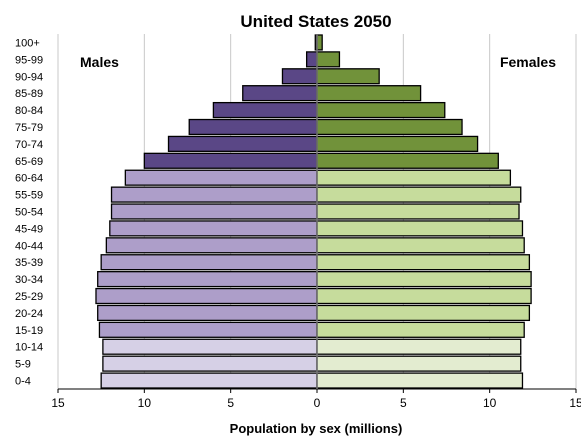  I want to click on y-tick-label: 30-34, so click(29, 280).